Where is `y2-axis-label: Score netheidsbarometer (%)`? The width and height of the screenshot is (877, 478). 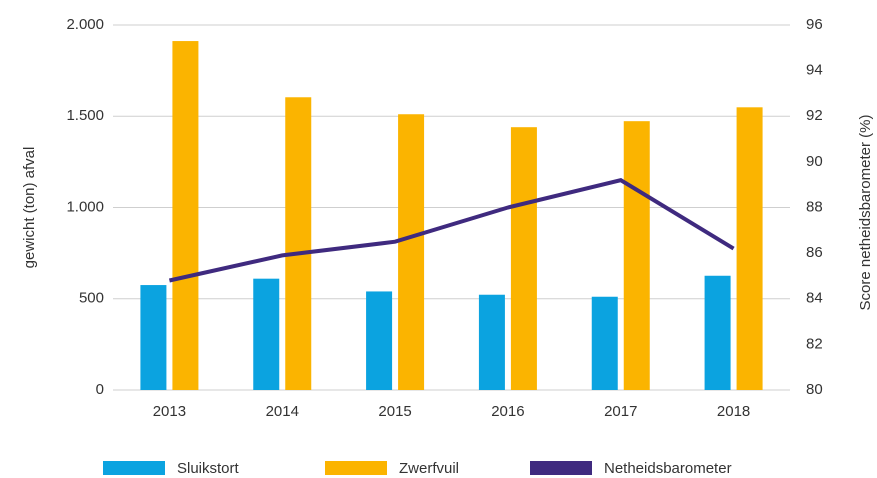
y2-axis-label: Score netheidsbarometer (%) is located at coordinates (865, 213).